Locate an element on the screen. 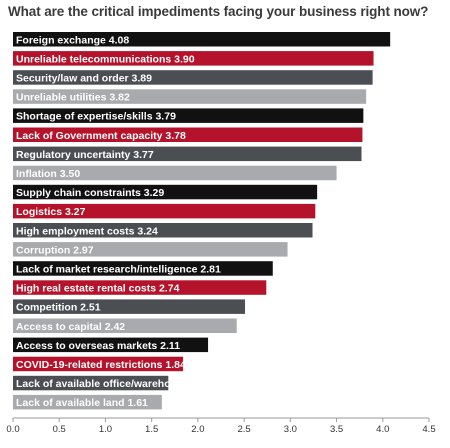 Image resolution: width=450 pixels, height=448 pixels. bar-label: Shortage of expertise/skills 3.79 is located at coordinates (96, 117).